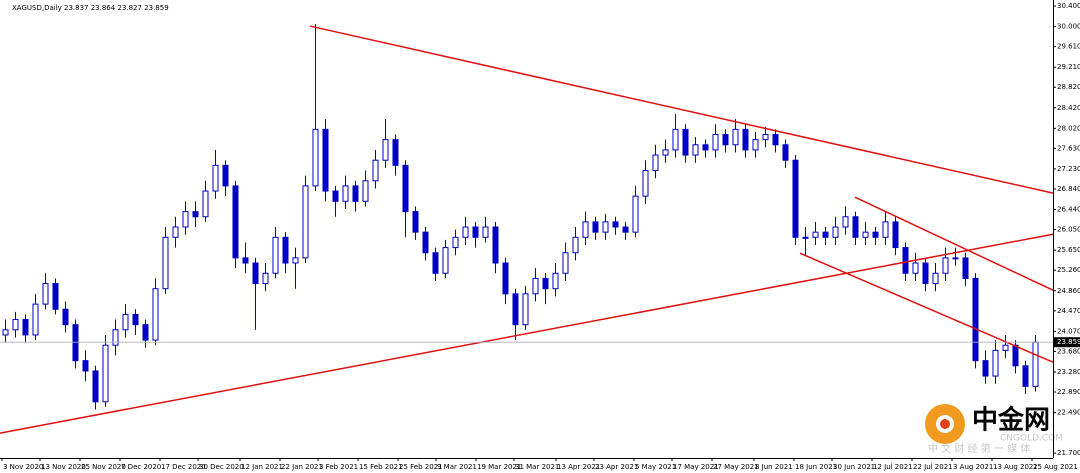 The image size is (1080, 473). What do you see at coordinates (1031, 439) in the screenshot?
I see `watermark-site: CNGOLD.COM` at bounding box center [1031, 439].